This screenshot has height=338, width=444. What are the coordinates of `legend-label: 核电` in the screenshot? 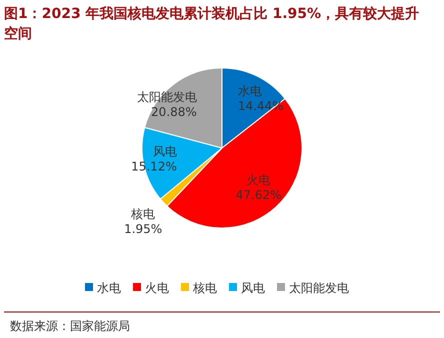 It's located at (204, 288).